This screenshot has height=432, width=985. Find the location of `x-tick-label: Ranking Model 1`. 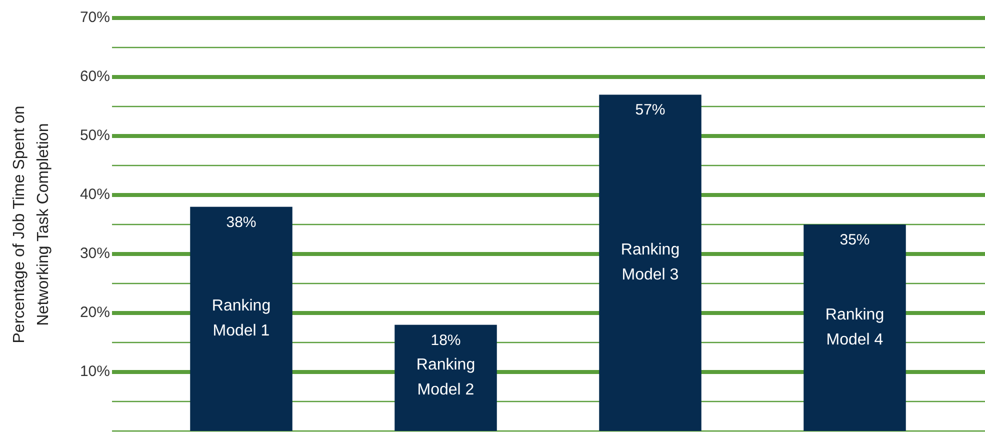

x-tick-label: Ranking Model 1 is located at coordinates (241, 319).